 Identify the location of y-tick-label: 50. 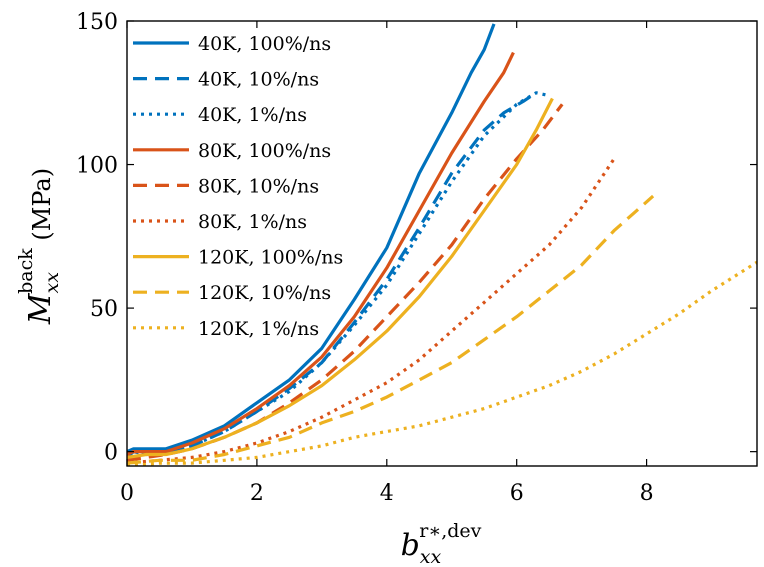
(104, 309).